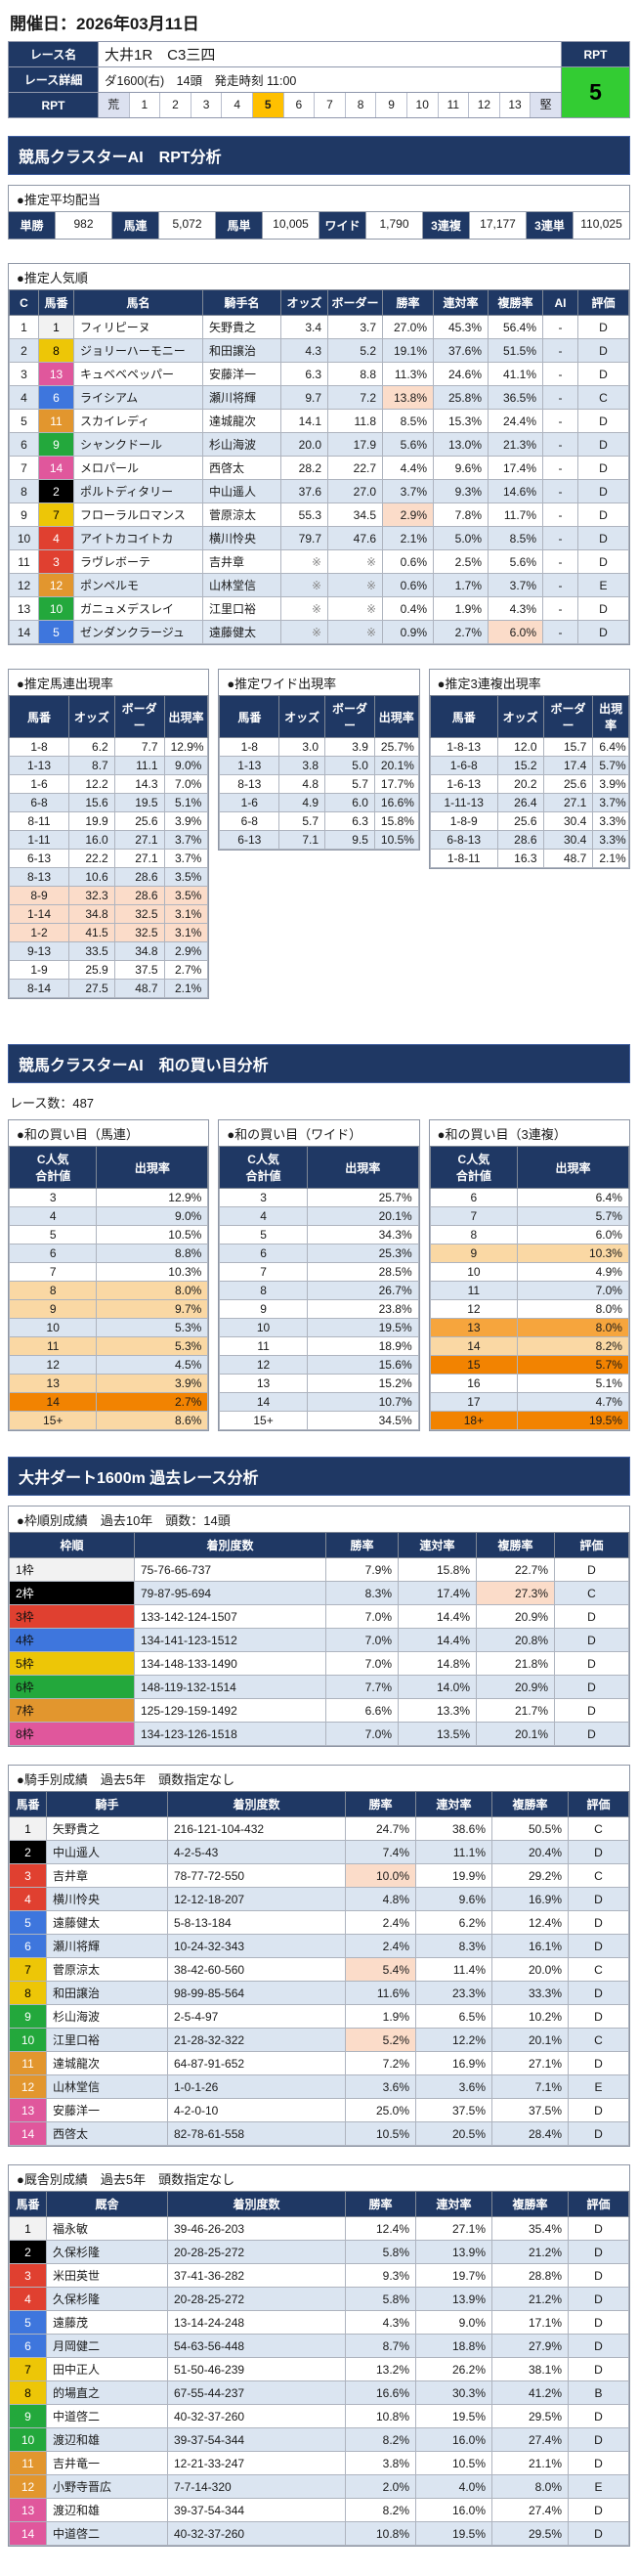  I want to click on win-rate-cell: 1.9%, so click(380, 2016).